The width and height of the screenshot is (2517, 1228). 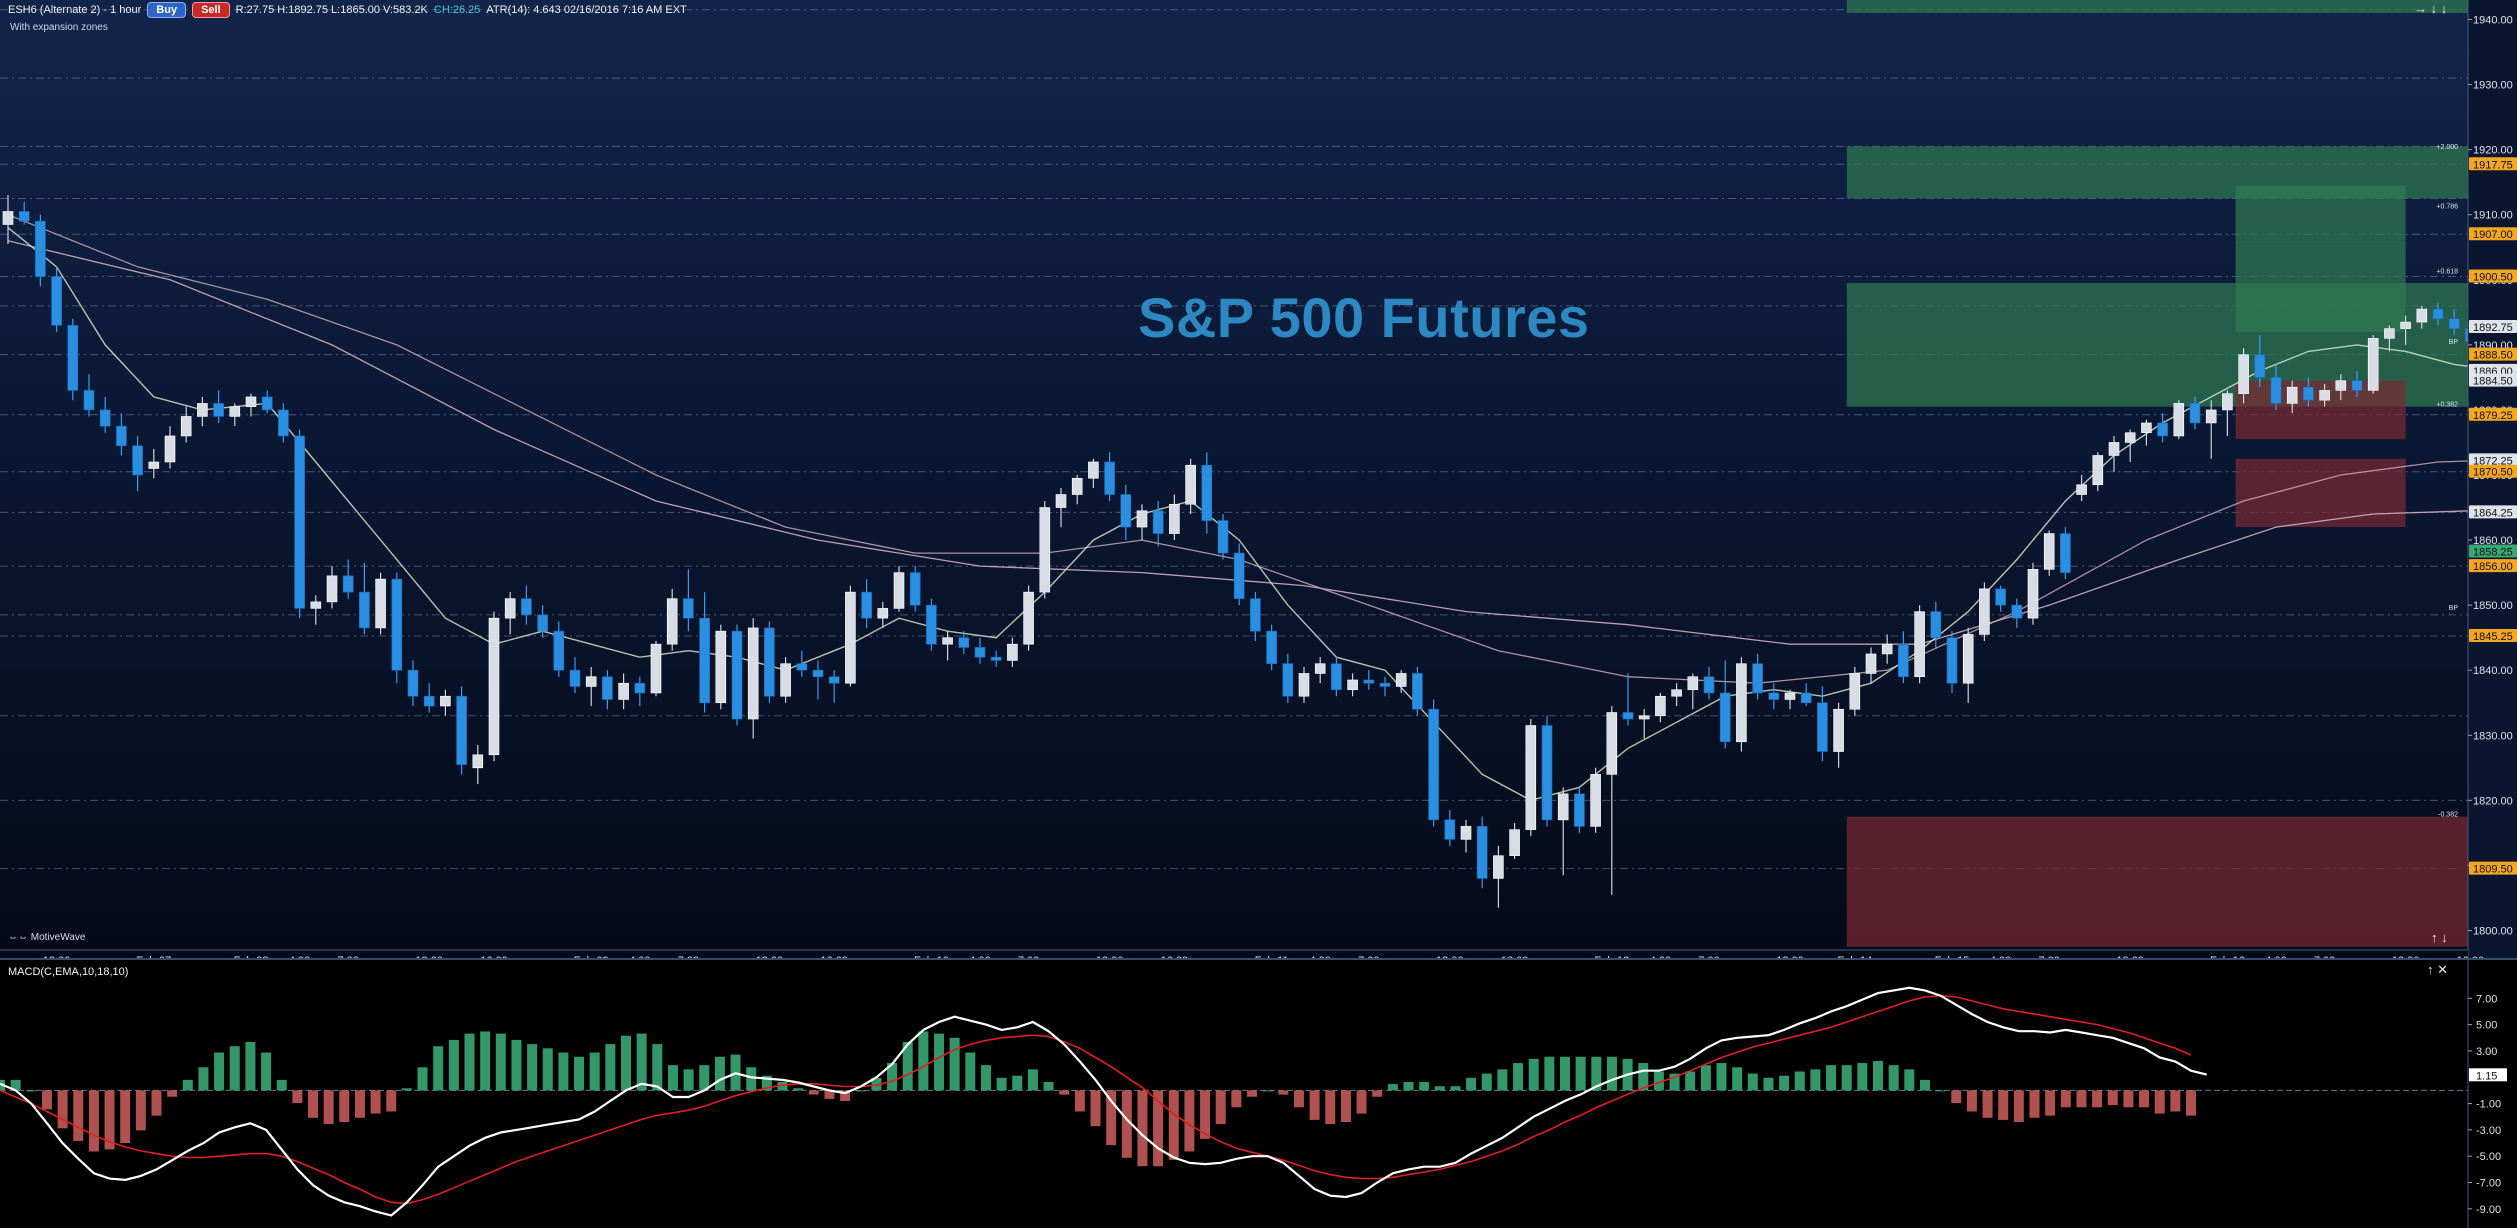 I want to click on zone-label: +0.382, so click(x=2447, y=404).